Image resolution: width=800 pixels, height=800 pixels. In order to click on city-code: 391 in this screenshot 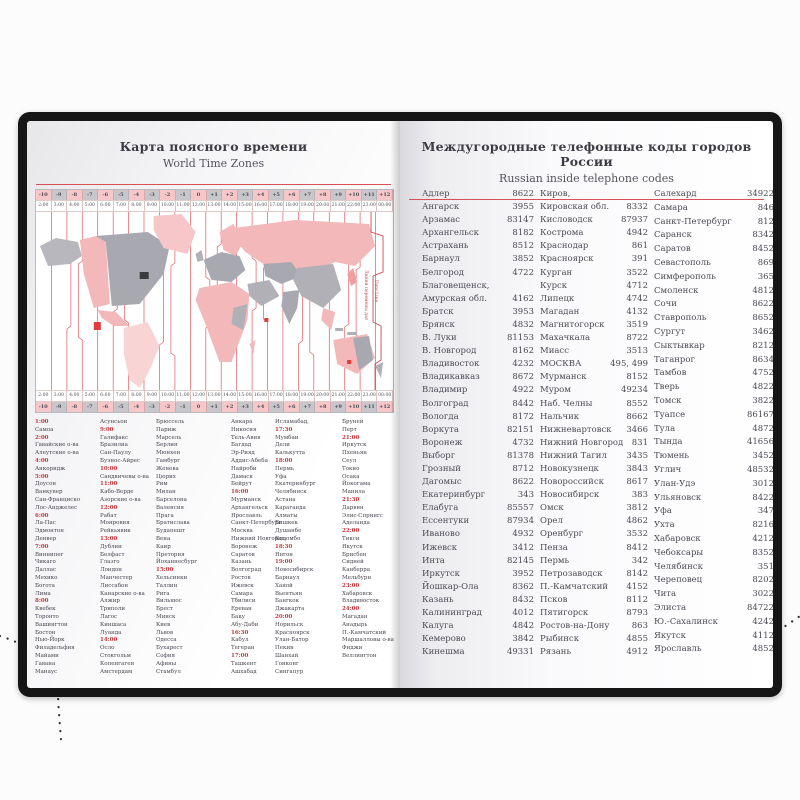, I will do `click(639, 259)`.